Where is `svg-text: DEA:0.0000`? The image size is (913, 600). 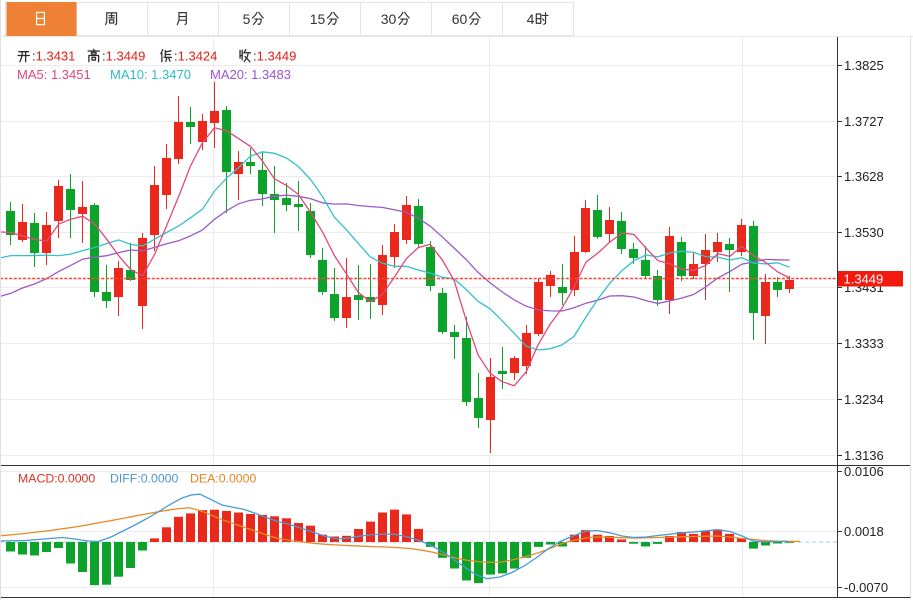 svg-text: DEA:0.0000 is located at coordinates (223, 479).